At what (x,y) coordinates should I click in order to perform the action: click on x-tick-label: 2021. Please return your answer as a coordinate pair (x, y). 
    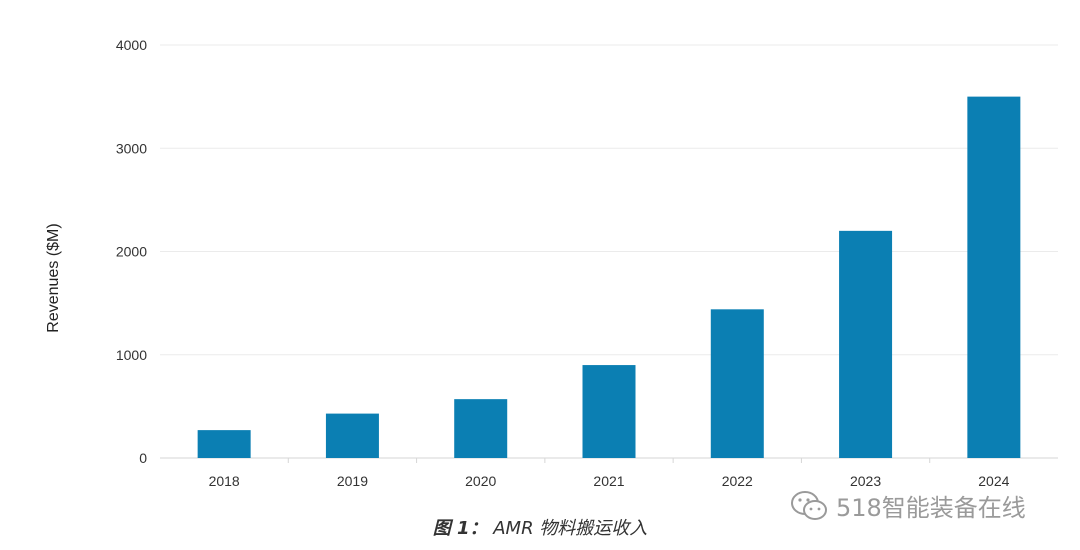
    Looking at the image, I should click on (608, 481).